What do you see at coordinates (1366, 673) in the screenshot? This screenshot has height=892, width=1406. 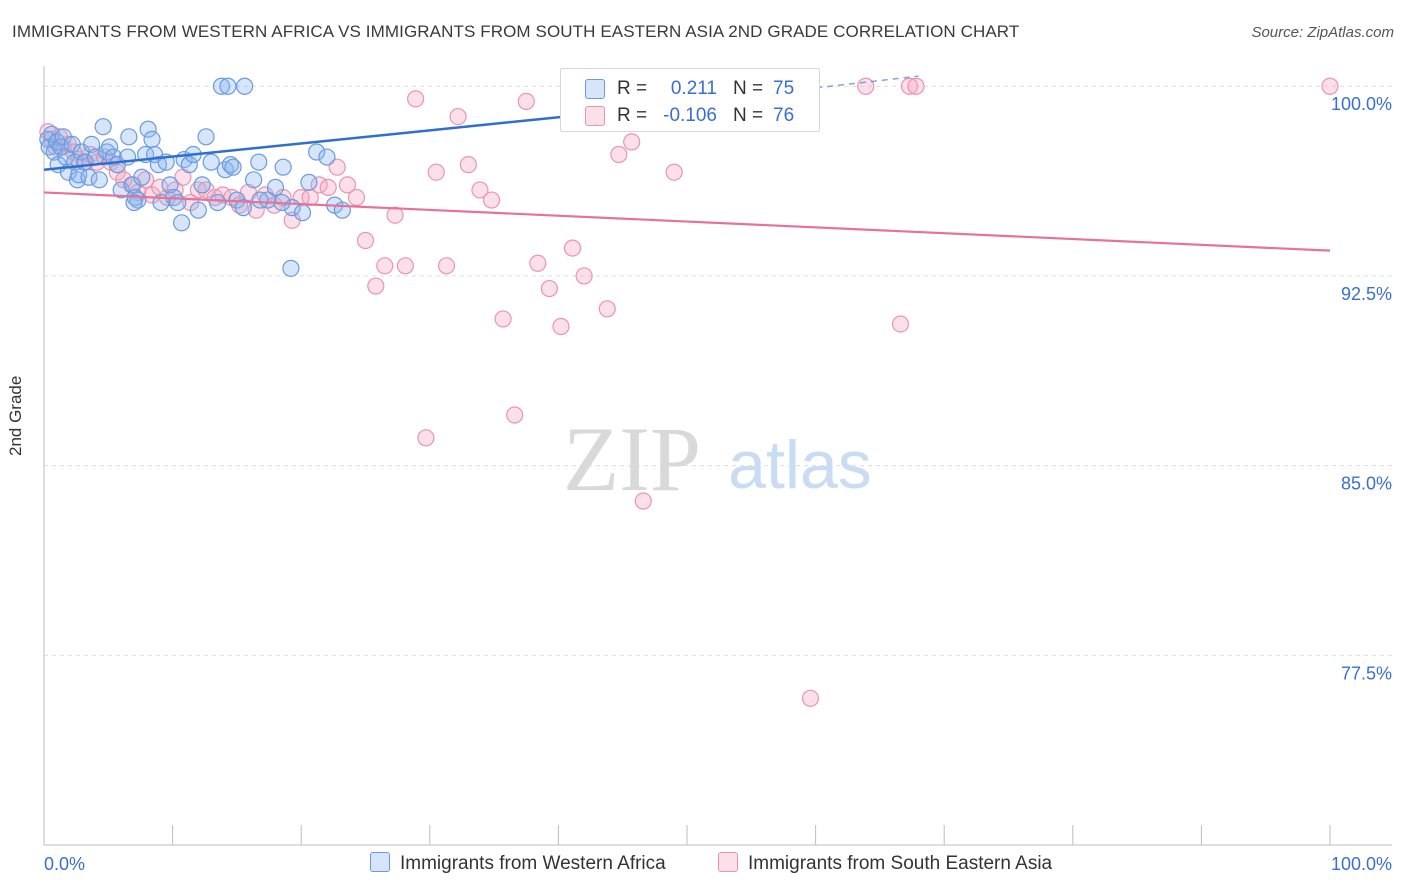 I see `y-tick-label: 77.5%` at bounding box center [1366, 673].